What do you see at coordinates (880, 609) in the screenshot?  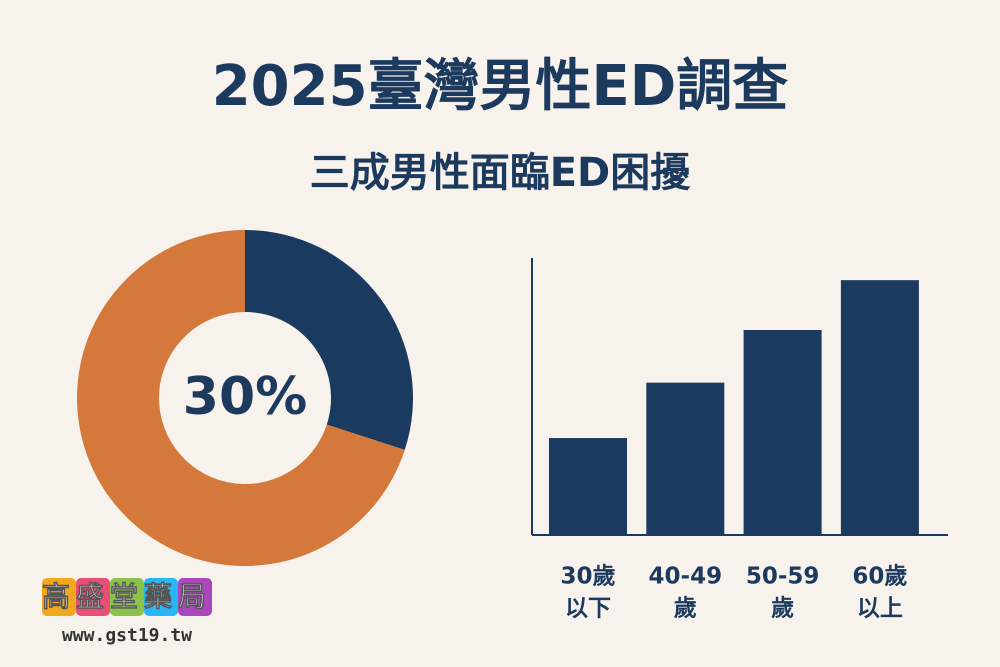 I see `x-tick-label: 以上` at bounding box center [880, 609].